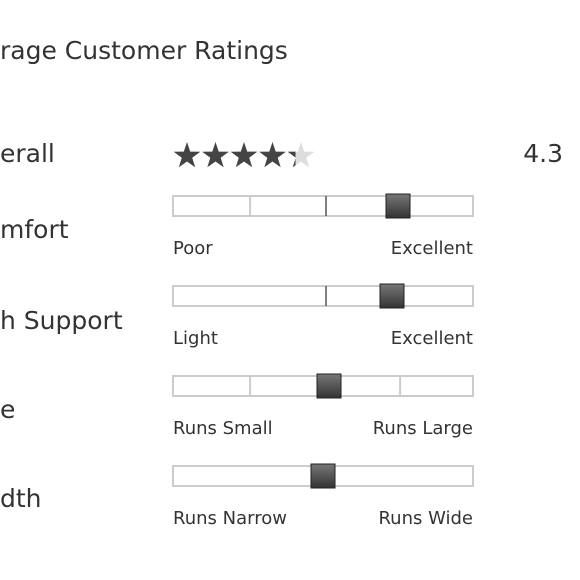  I want to click on high-label: Runs Wide, so click(425, 518).